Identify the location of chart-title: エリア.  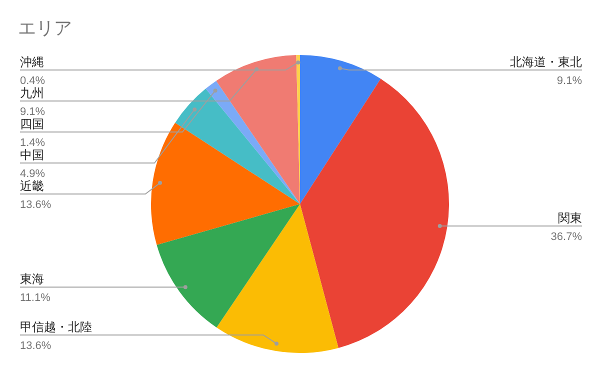
(45, 28).